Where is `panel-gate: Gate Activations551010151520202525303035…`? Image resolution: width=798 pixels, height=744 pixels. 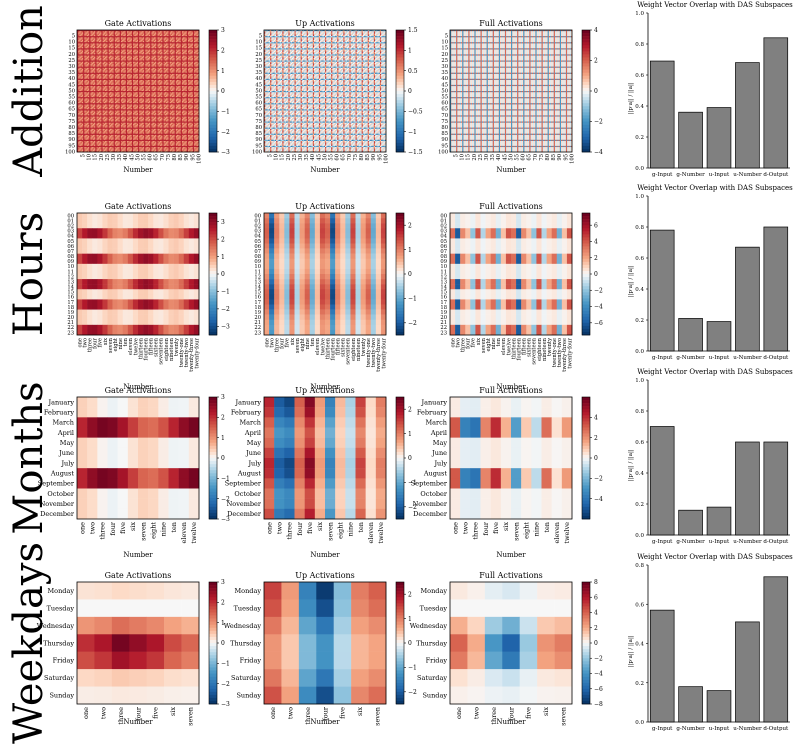 panel-gate: Gate Activations551010151520202525303035… is located at coordinates (147, 96).